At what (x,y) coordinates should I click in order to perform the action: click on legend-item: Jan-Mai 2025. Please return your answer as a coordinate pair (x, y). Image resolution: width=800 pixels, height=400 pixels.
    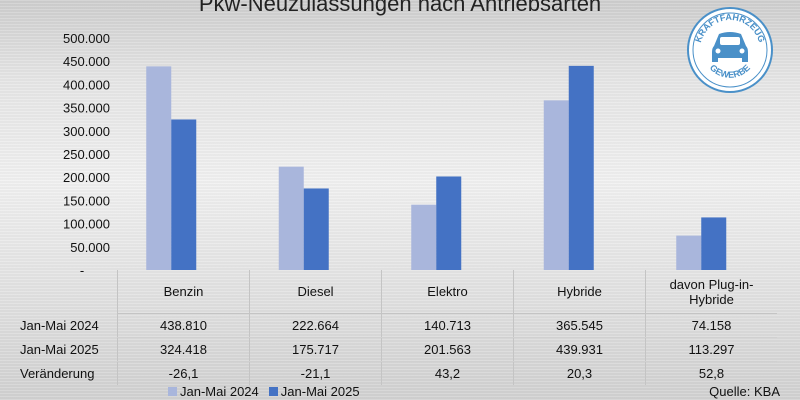
    Looking at the image, I should click on (314, 391).